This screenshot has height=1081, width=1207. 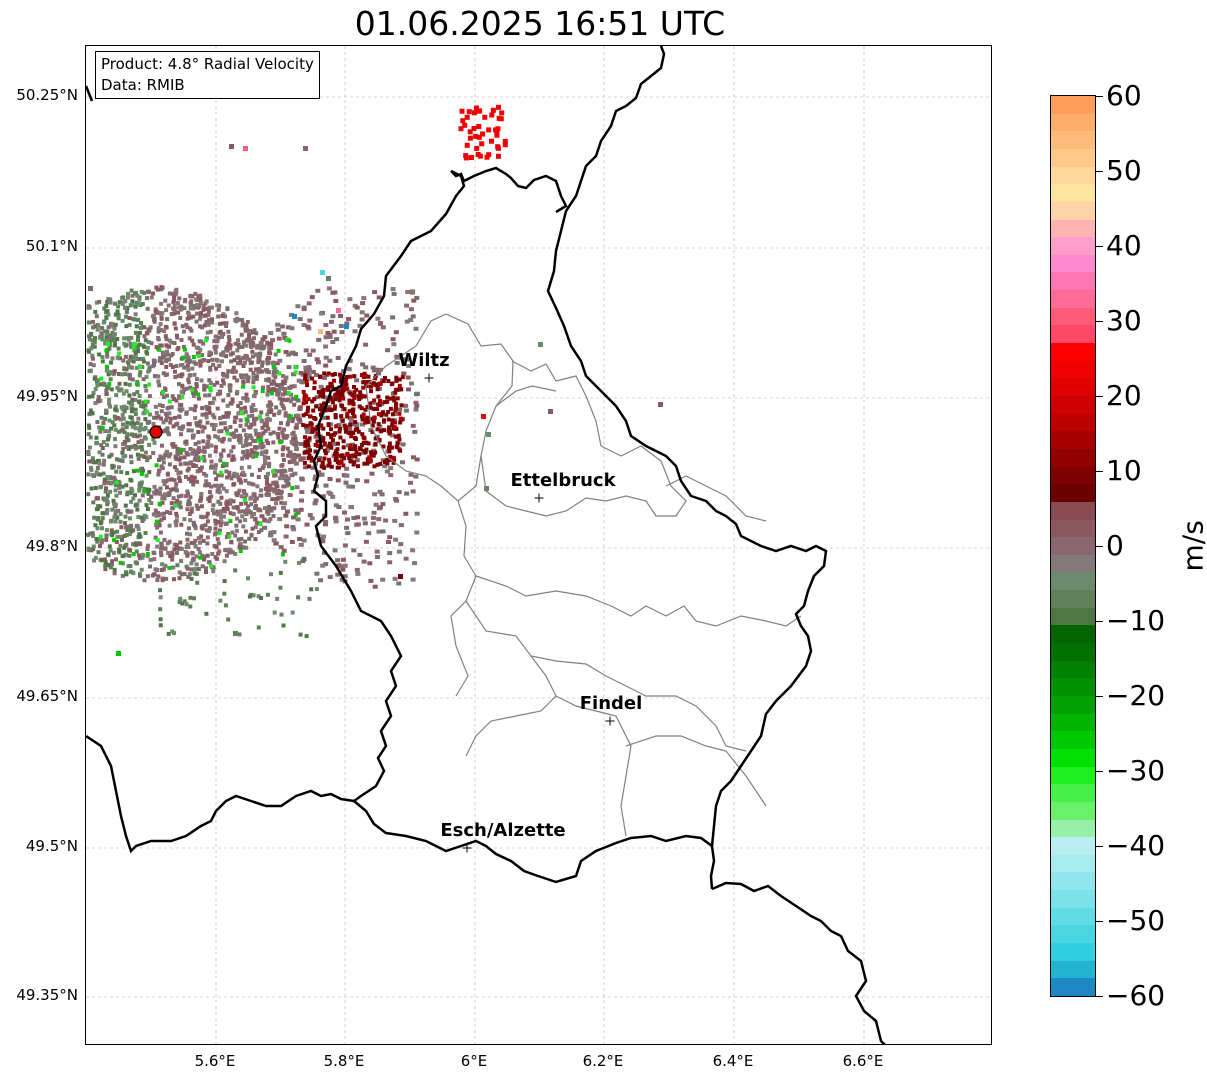 What do you see at coordinates (1124, 95) in the screenshot?
I see `colorbar-tick-label: 60` at bounding box center [1124, 95].